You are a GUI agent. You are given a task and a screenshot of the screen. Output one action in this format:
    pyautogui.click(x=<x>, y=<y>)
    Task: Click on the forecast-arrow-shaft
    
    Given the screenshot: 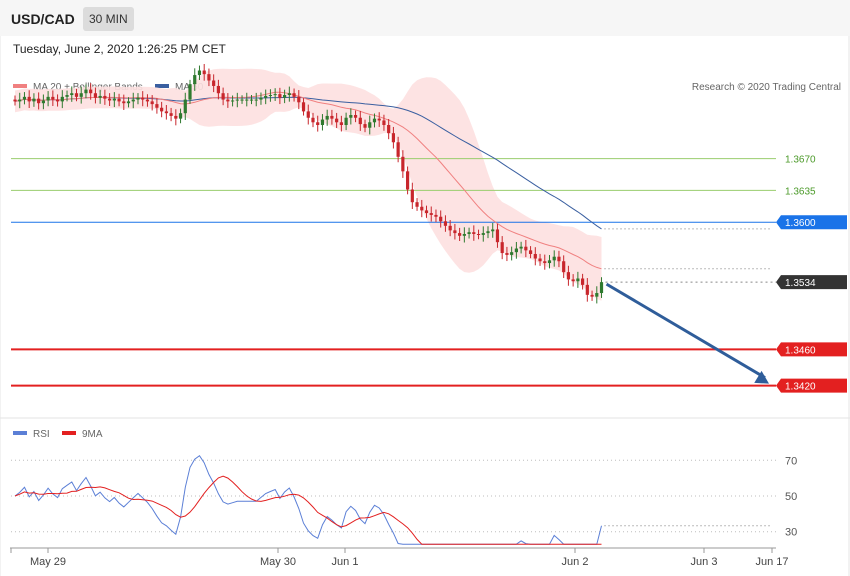 What is the action you would take?
    pyautogui.click(x=685, y=330)
    